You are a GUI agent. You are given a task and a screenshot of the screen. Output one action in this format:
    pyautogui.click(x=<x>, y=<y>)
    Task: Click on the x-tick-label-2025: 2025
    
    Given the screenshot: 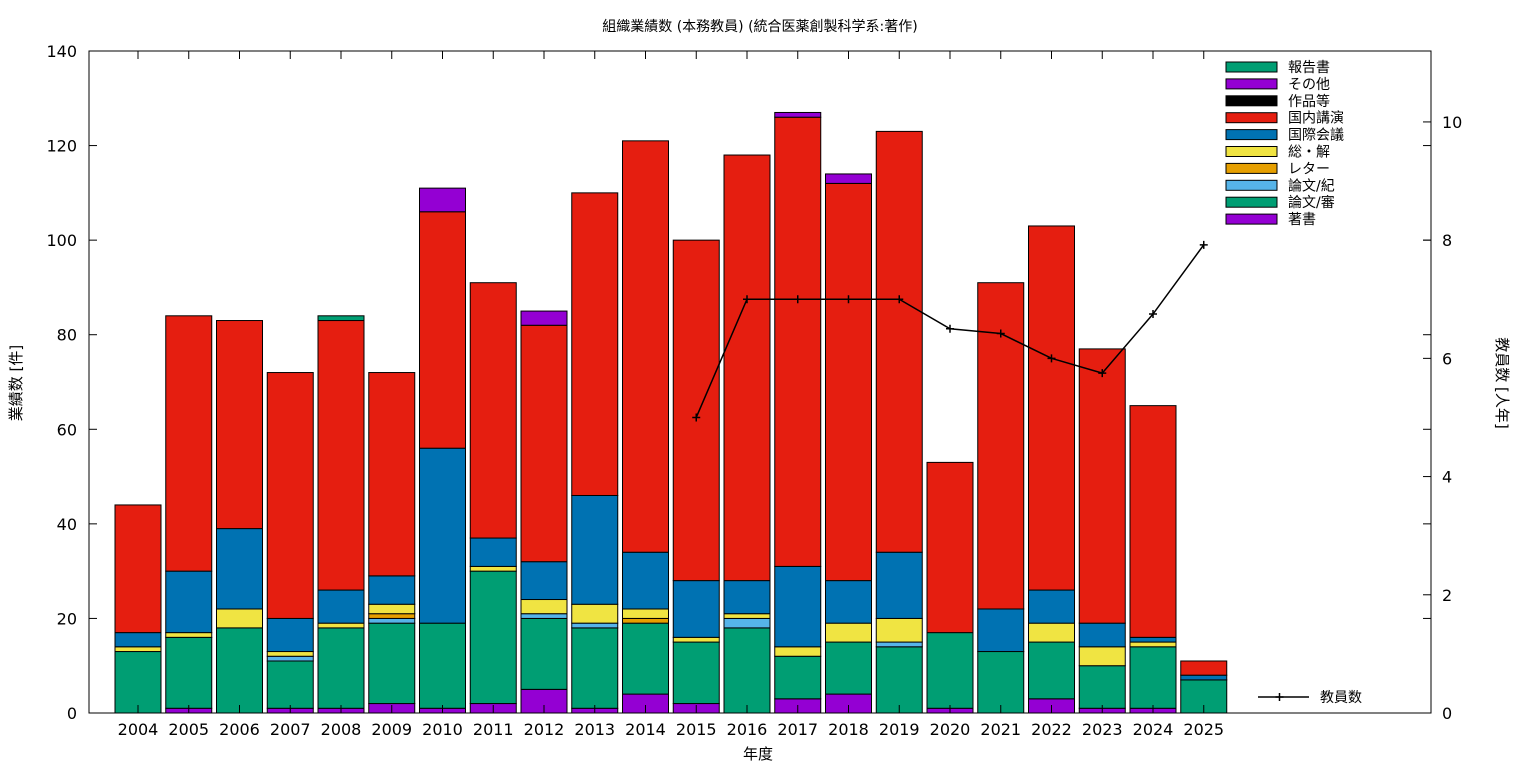 What is the action you would take?
    pyautogui.click(x=1203, y=729)
    